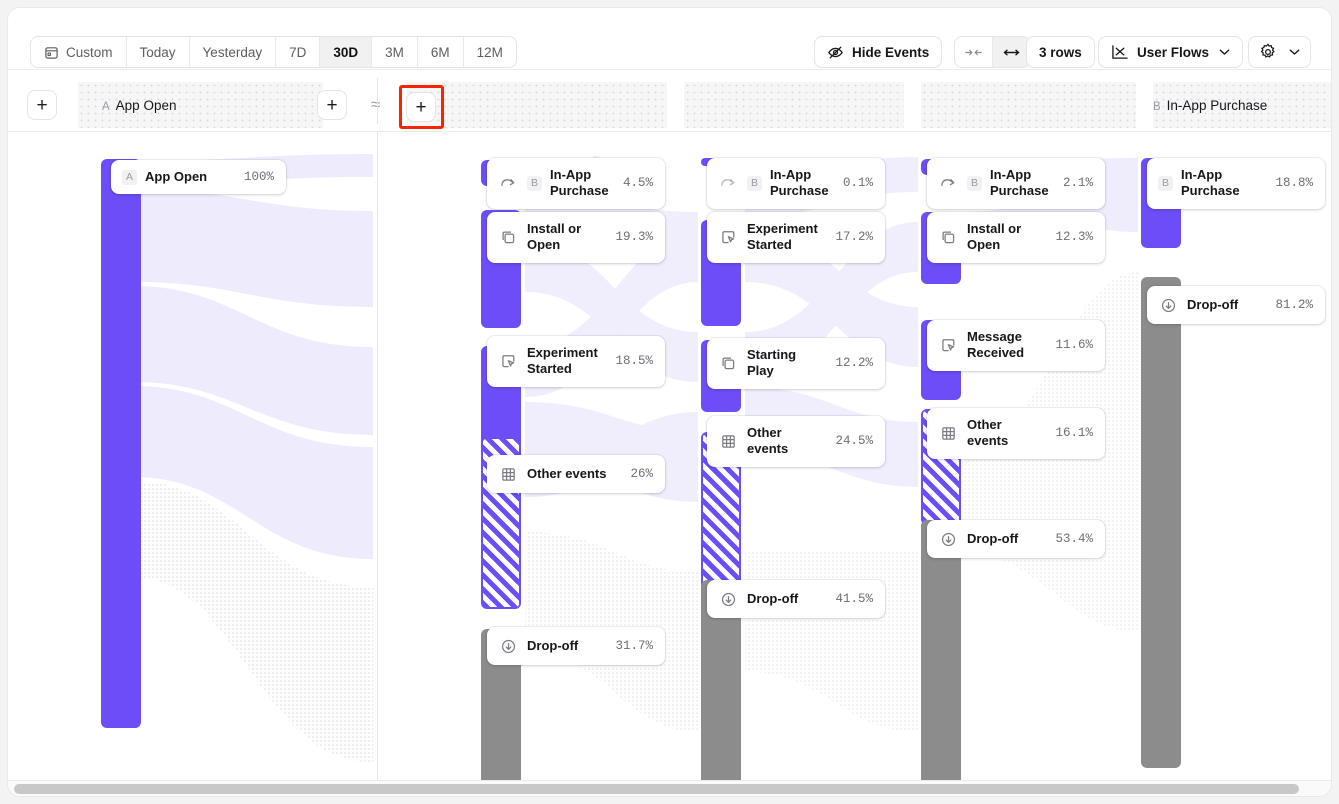 This screenshot has height=804, width=1339. Describe the element at coordinates (332, 105) in the screenshot. I see `add-step-button-after-app-open: +` at that location.